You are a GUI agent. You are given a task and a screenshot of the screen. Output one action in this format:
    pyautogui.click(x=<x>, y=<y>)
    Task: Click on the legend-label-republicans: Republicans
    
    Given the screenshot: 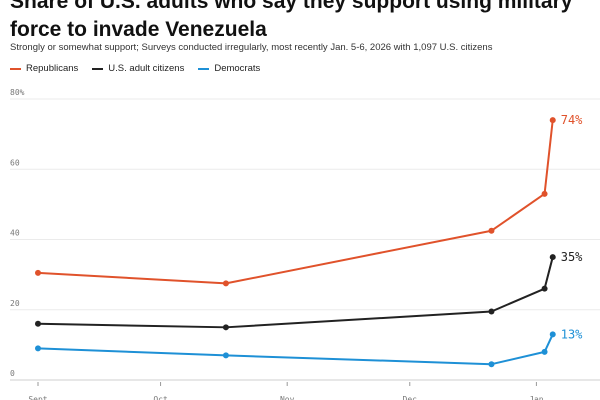 What is the action you would take?
    pyautogui.click(x=52, y=68)
    